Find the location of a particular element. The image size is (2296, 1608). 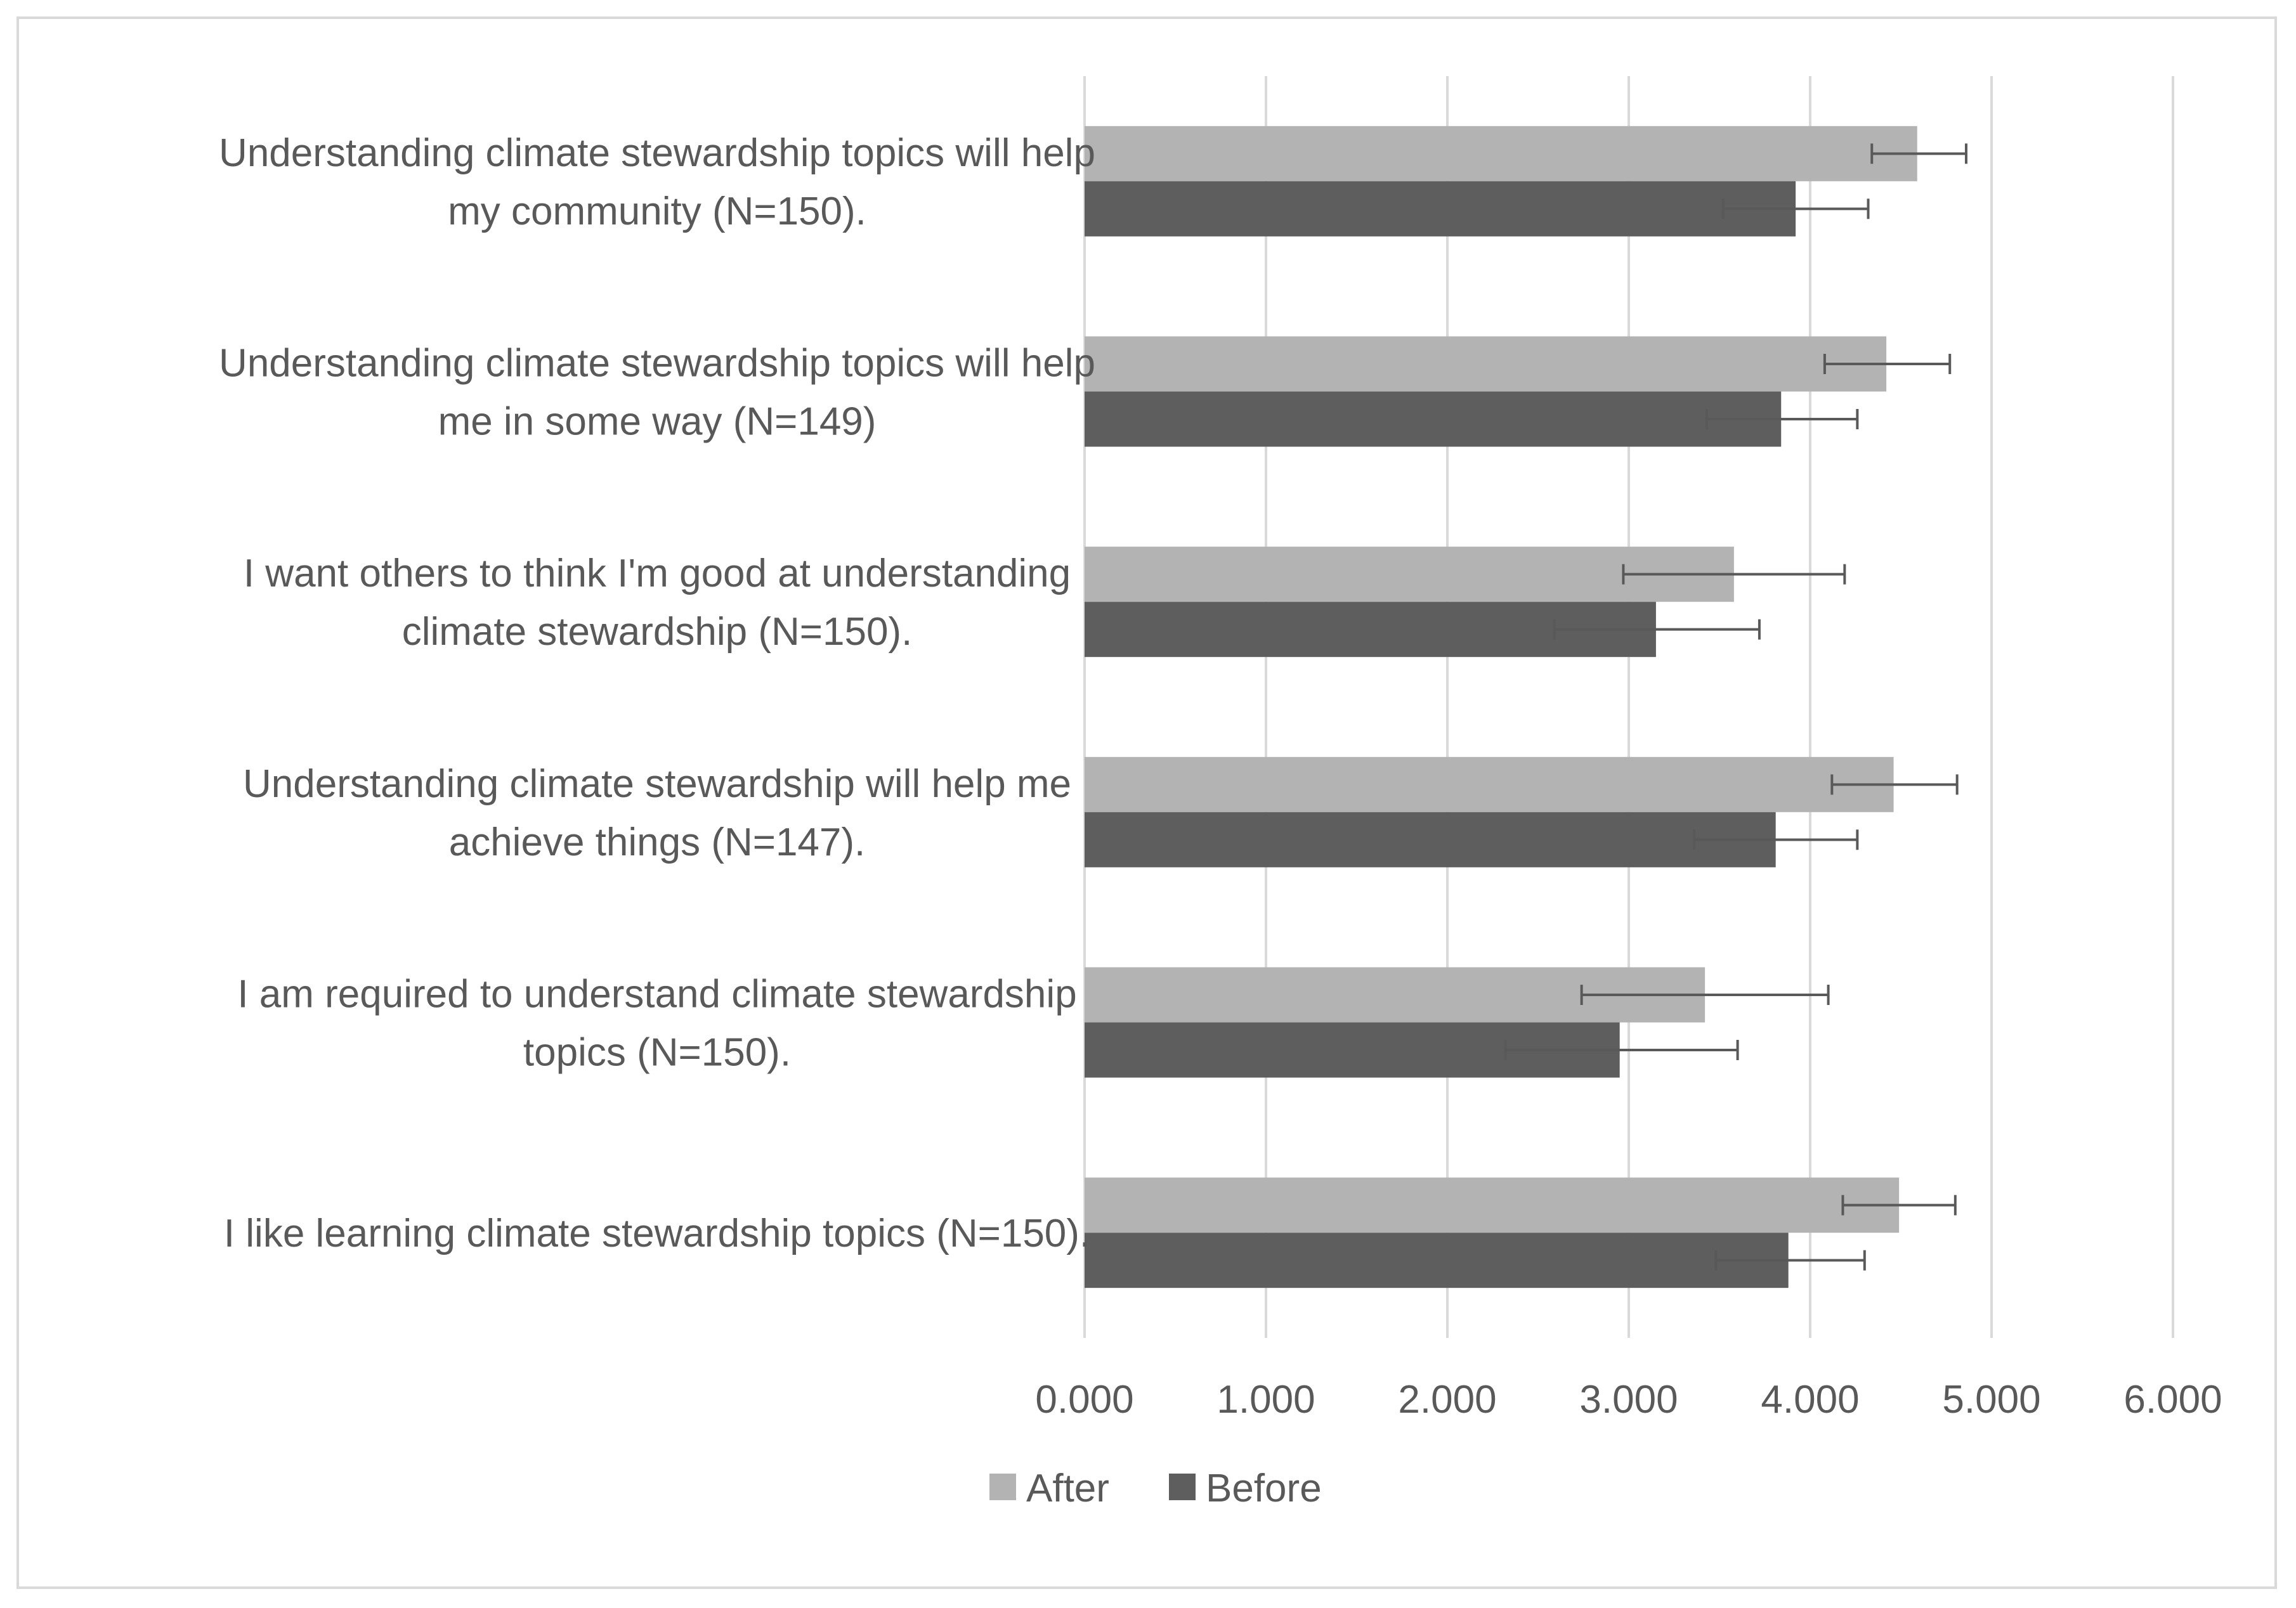

x-axis-tick-labels: 0.000 1.000 2.000 3.000 4.000 5.000 6.000 is located at coordinates (1629, 1400).